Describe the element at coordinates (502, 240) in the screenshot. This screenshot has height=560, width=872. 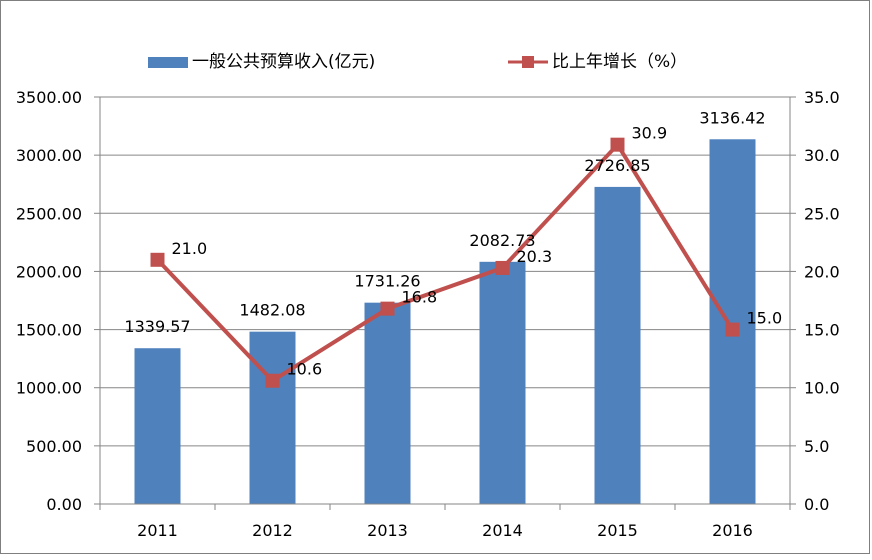
I see `bar-data-label: 2082.73` at that location.